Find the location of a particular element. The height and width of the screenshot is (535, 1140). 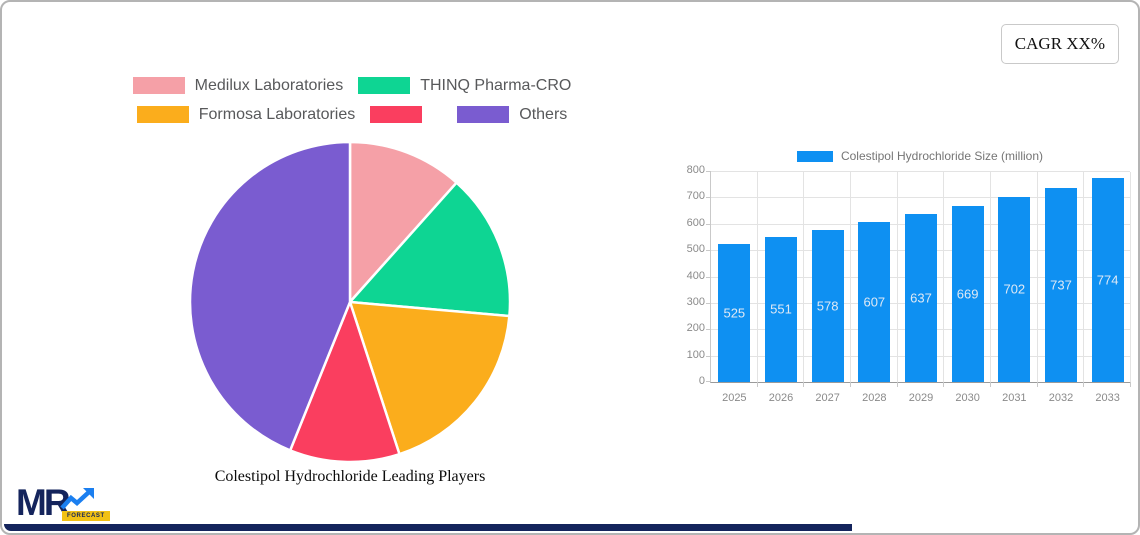

x-tick-label-2027: 2027 is located at coordinates (827, 398).